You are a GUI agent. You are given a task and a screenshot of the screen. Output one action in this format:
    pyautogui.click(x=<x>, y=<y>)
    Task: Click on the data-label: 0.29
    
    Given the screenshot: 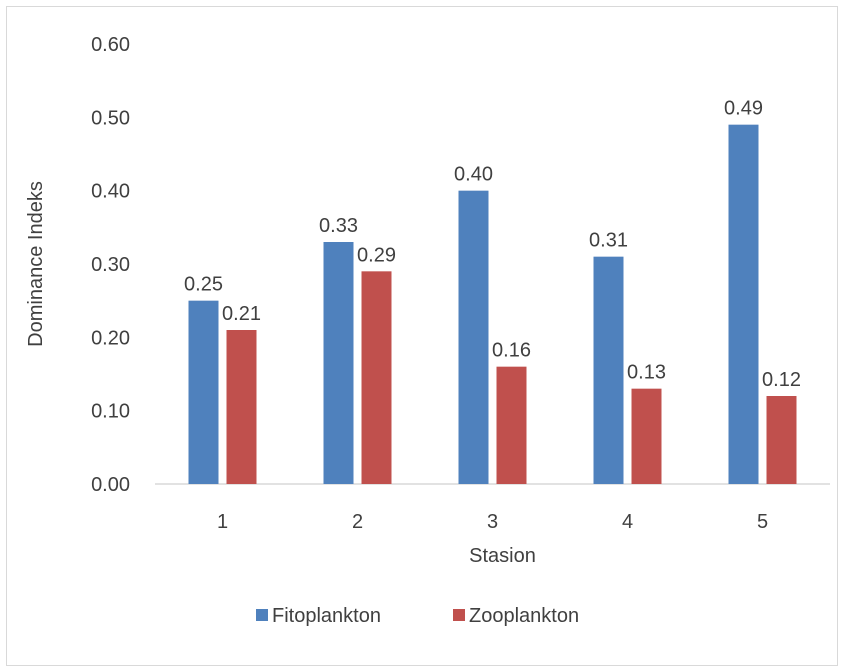 What is the action you would take?
    pyautogui.click(x=376, y=255)
    